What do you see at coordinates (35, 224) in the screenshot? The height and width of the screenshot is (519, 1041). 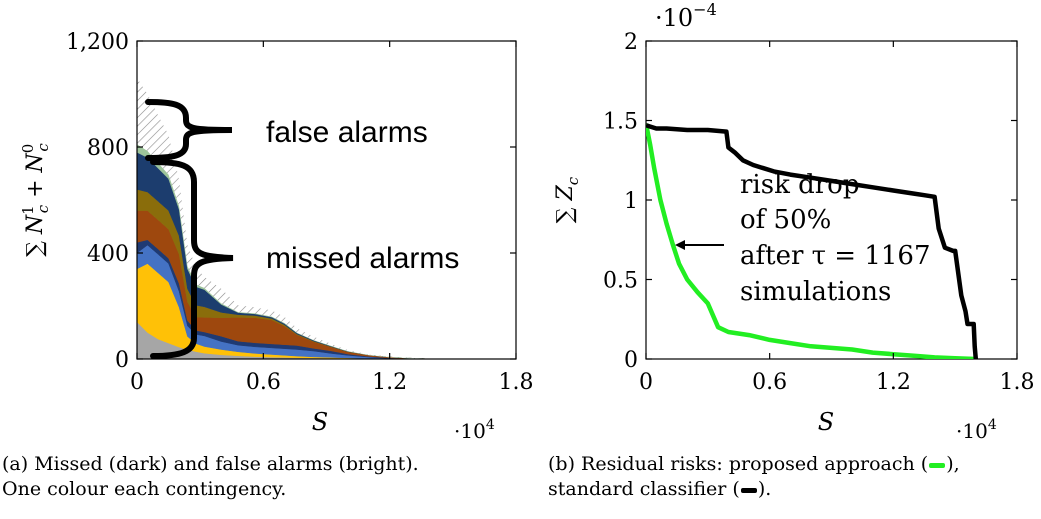 I see `ylabel-var-1: N` at bounding box center [35, 224].